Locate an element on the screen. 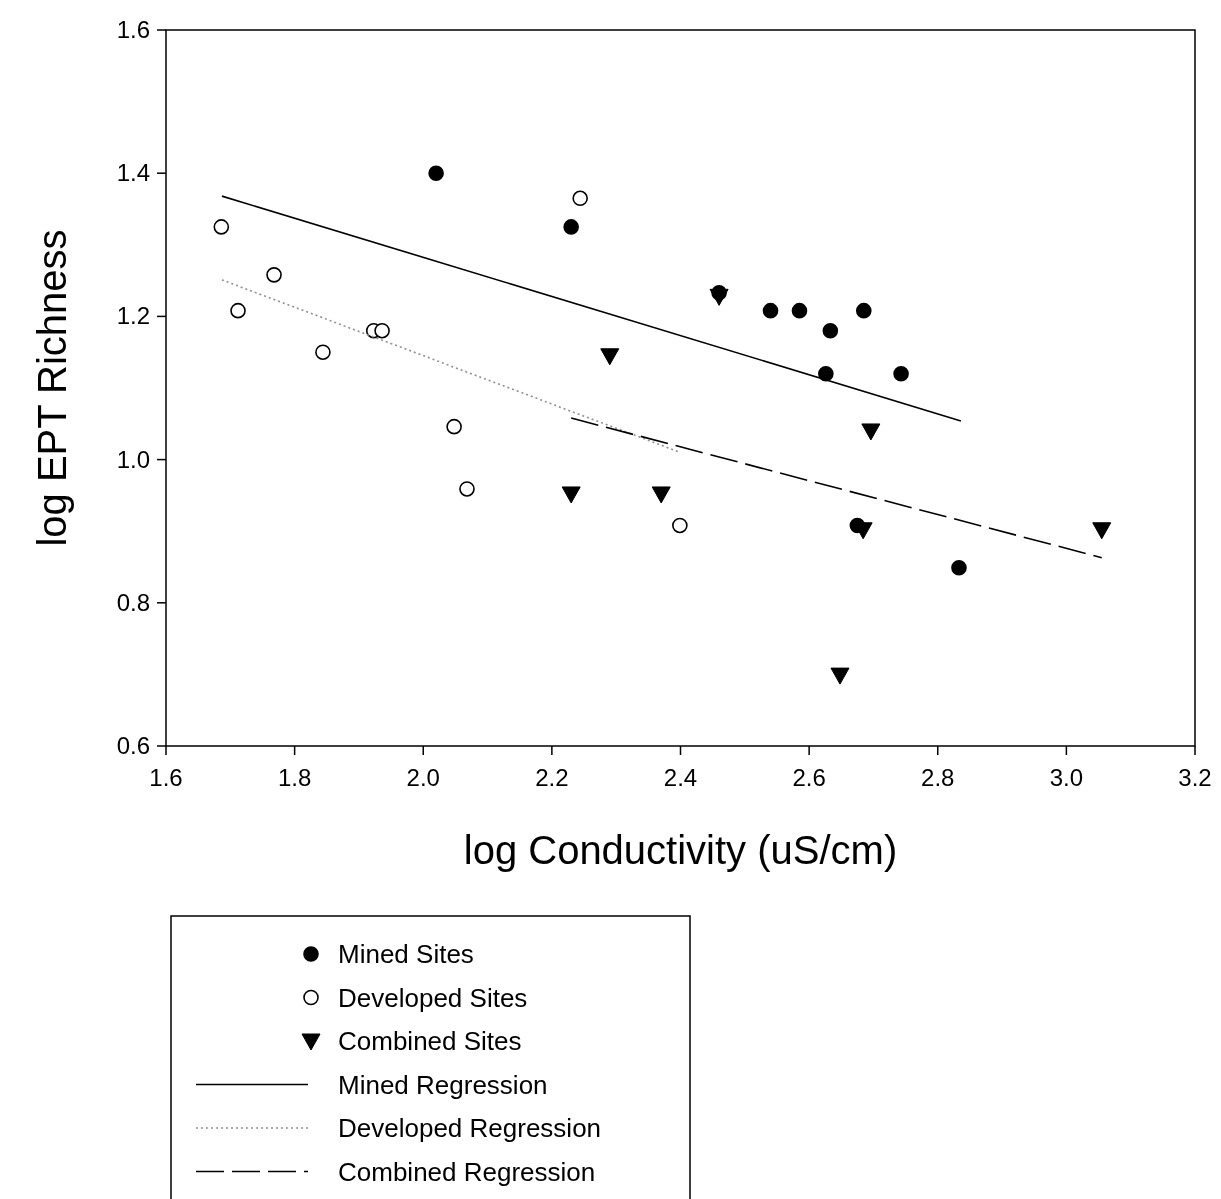 The height and width of the screenshot is (1199, 1221). x-tick-label: 2.8 is located at coordinates (938, 777).